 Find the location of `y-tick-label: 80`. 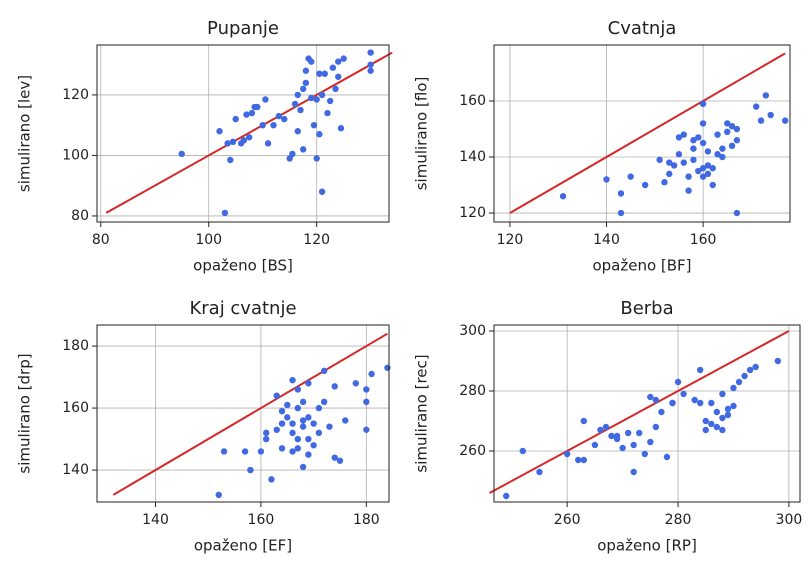

y-tick-label: 80 is located at coordinates (80, 216).